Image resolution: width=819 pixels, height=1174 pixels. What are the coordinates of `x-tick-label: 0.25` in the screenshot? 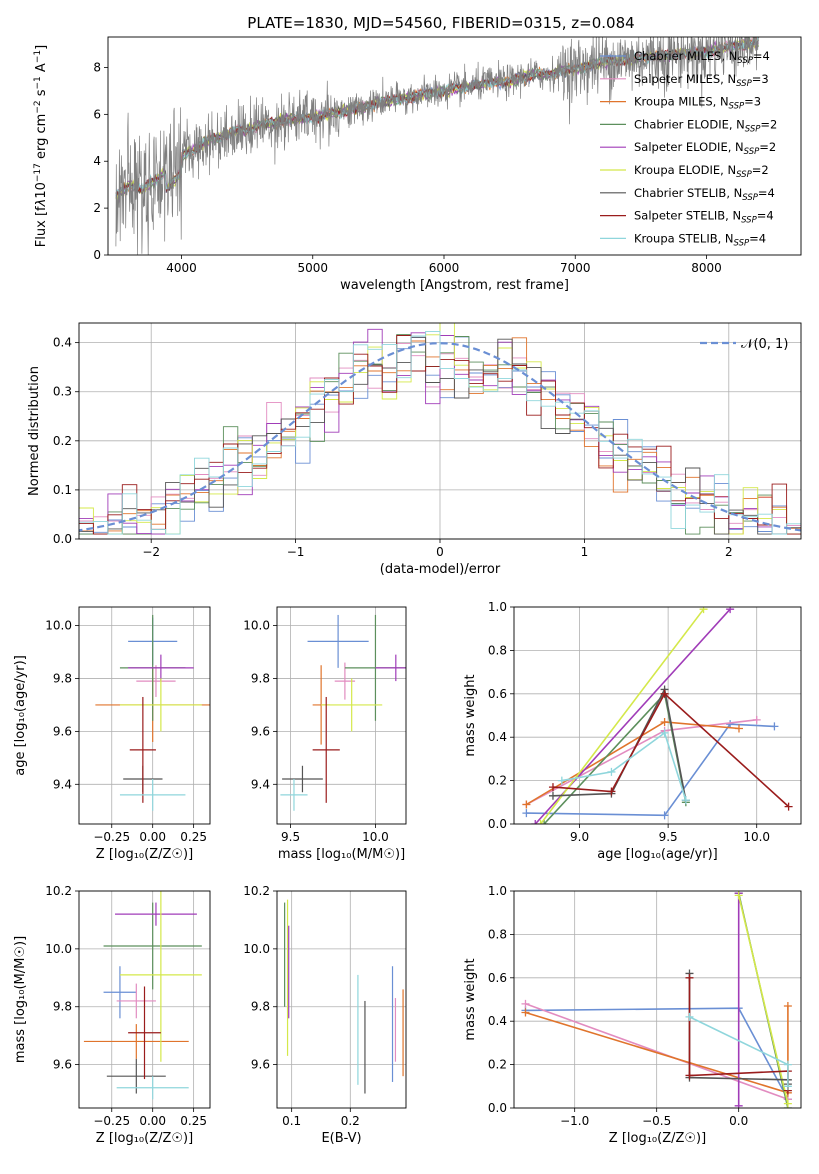 It's located at (193, 1121).